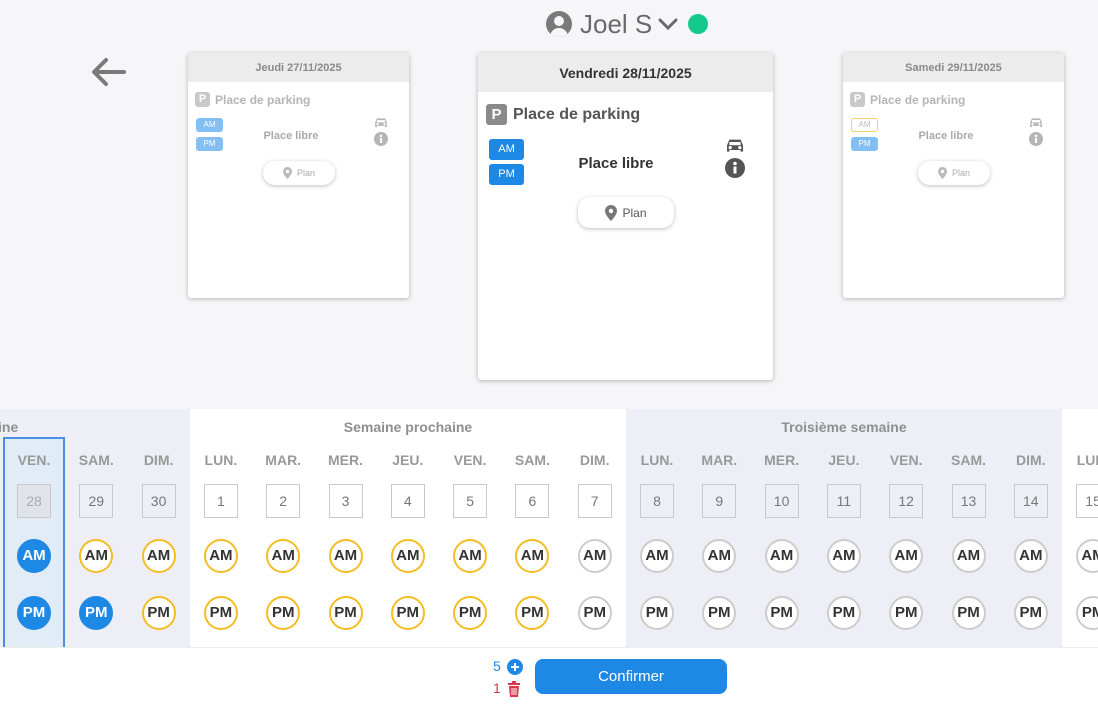 The width and height of the screenshot is (1098, 713). Describe the element at coordinates (1031, 529) in the screenshot. I see `day-column: DIM. 14 AM PM` at that location.